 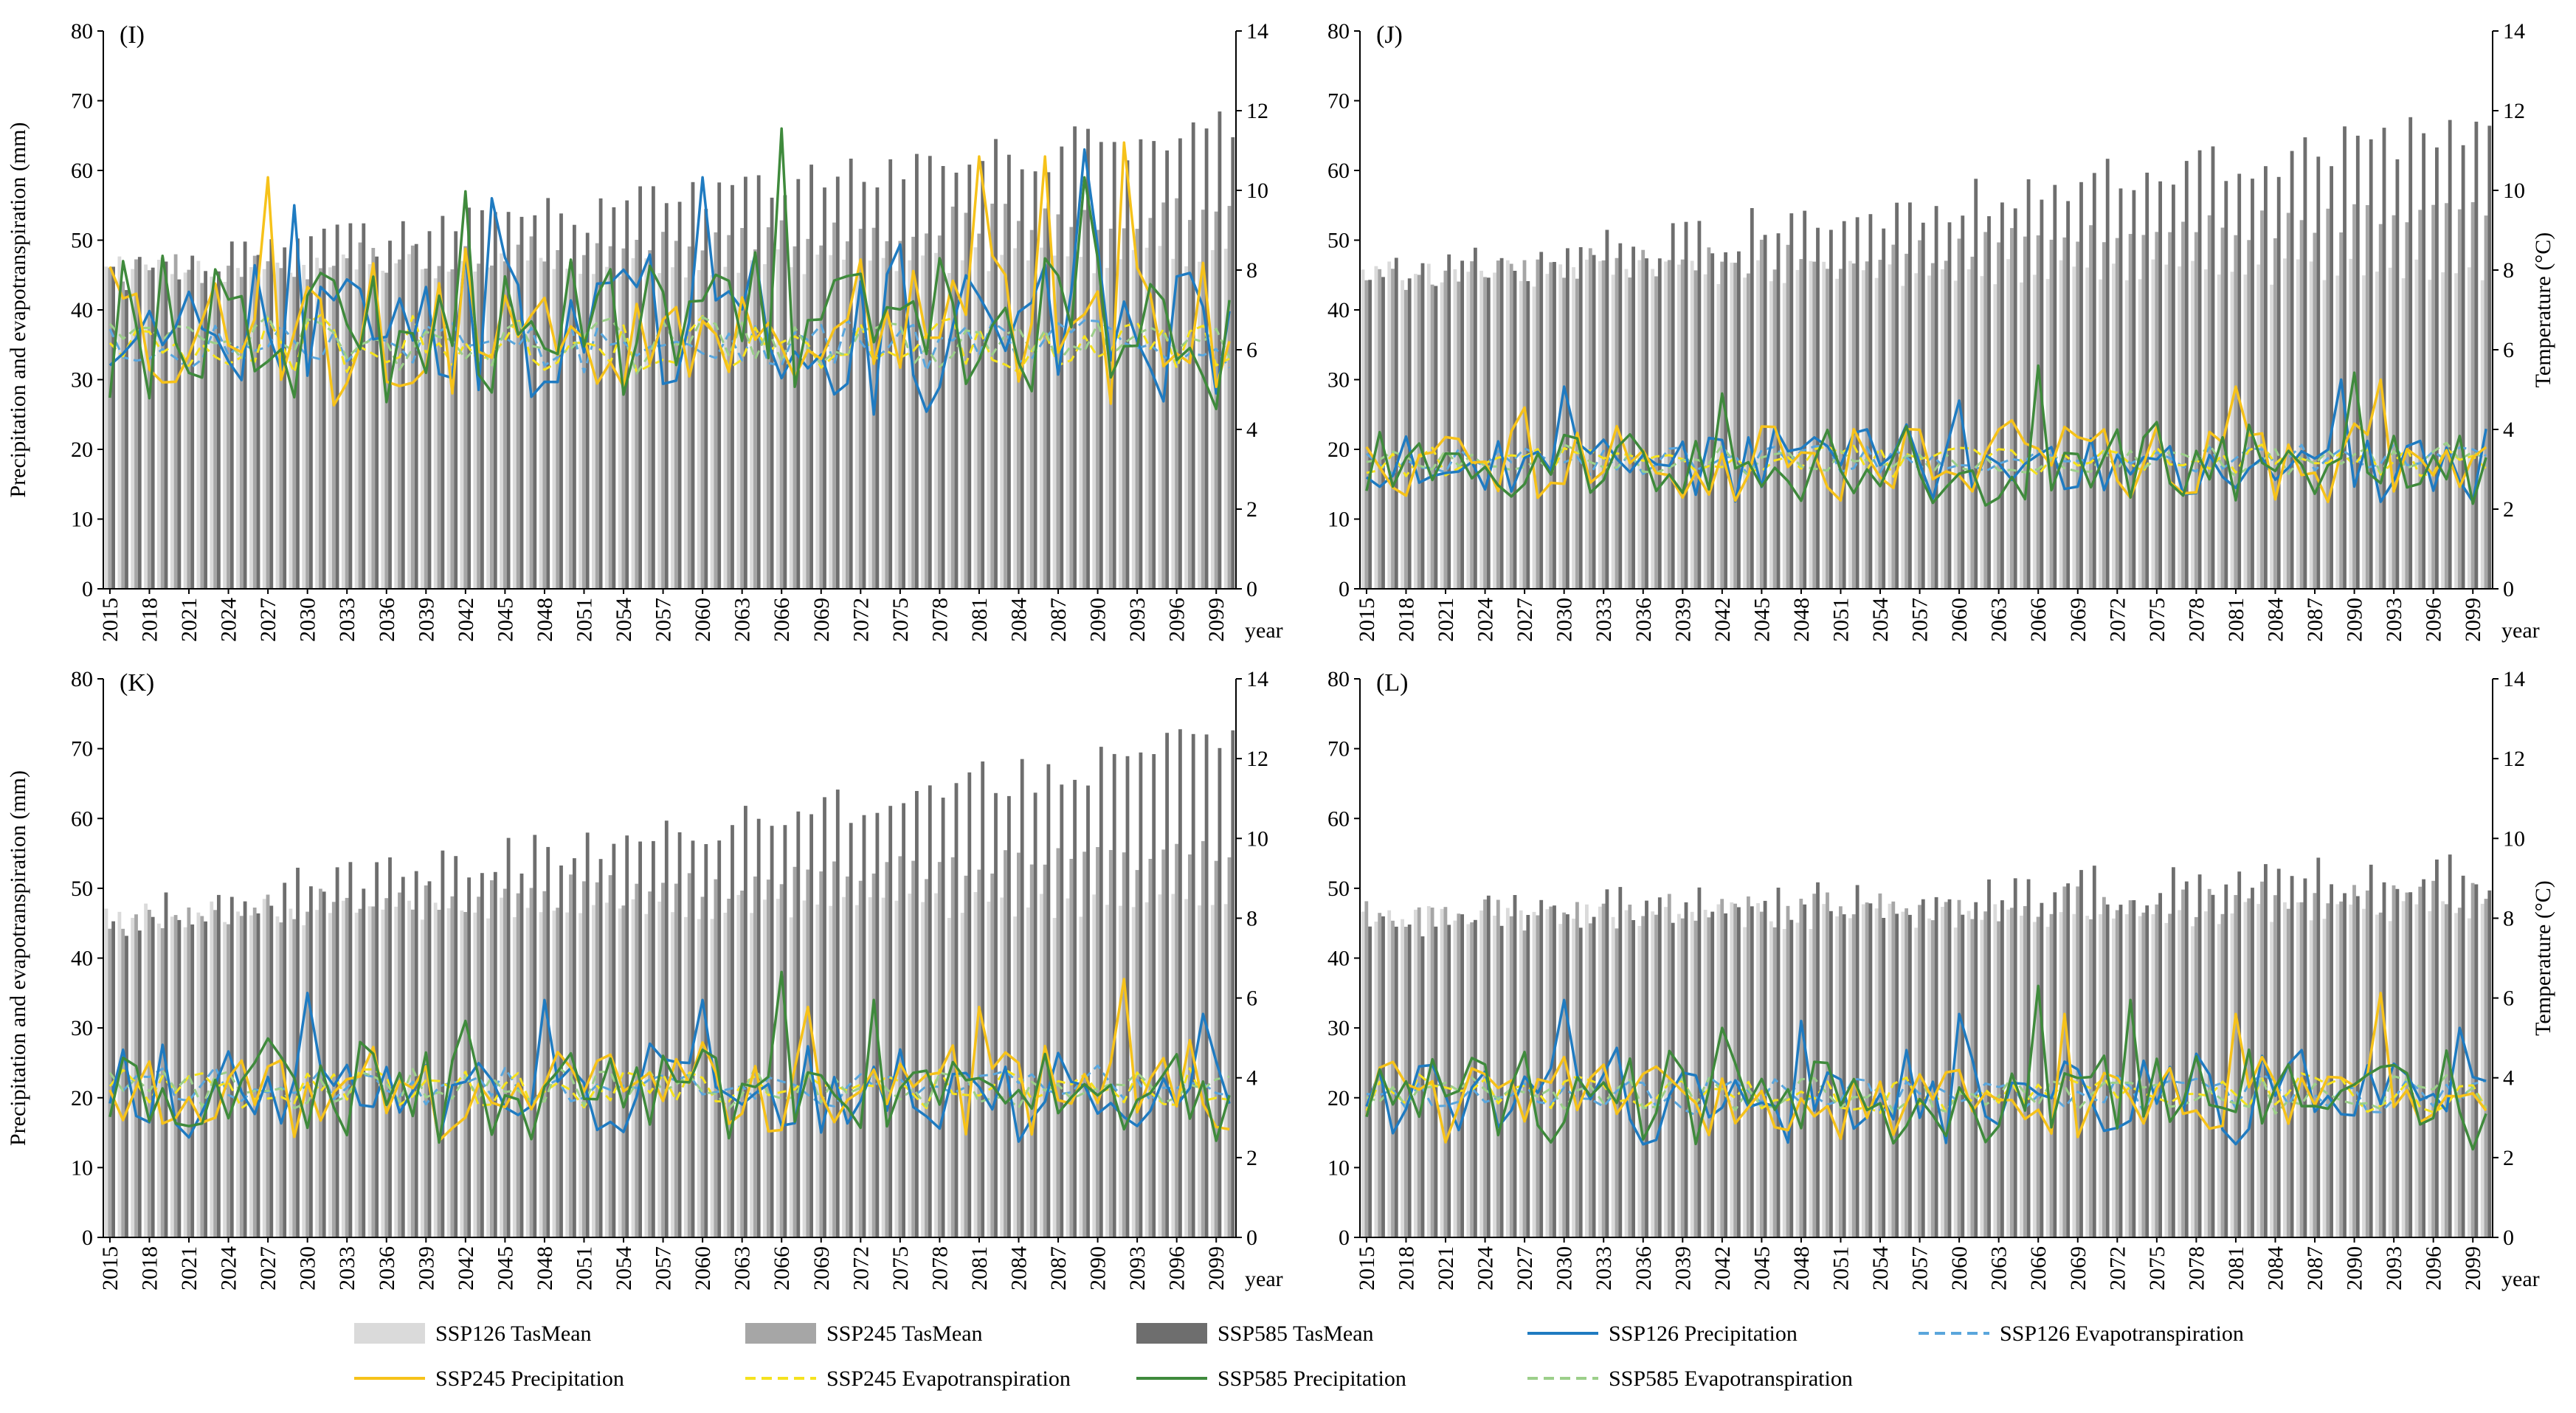 I want to click on bar-ssp126-tas-2026, so click(x=1507, y=424).